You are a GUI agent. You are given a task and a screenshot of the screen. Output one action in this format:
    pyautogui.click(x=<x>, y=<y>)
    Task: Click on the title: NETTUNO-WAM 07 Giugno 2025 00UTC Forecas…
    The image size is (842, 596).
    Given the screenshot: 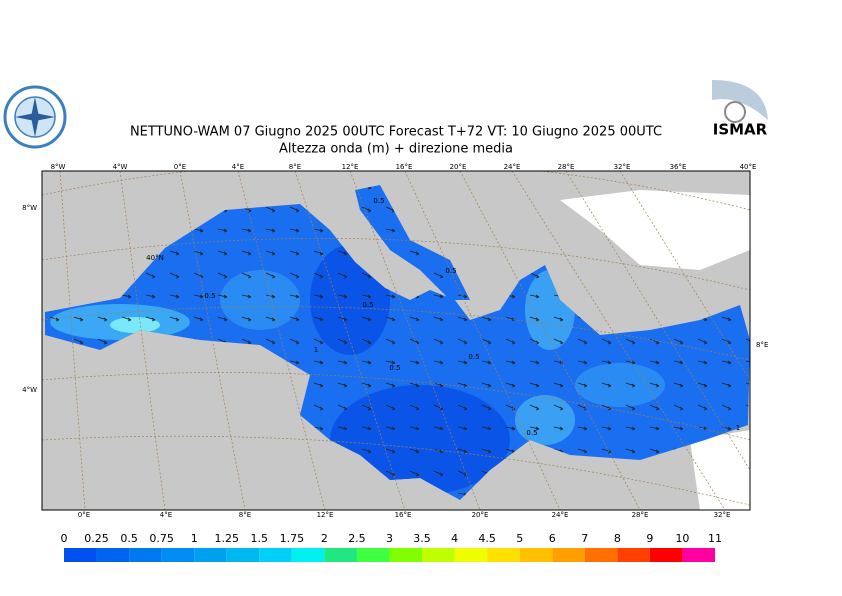 What is the action you would take?
    pyautogui.click(x=396, y=132)
    